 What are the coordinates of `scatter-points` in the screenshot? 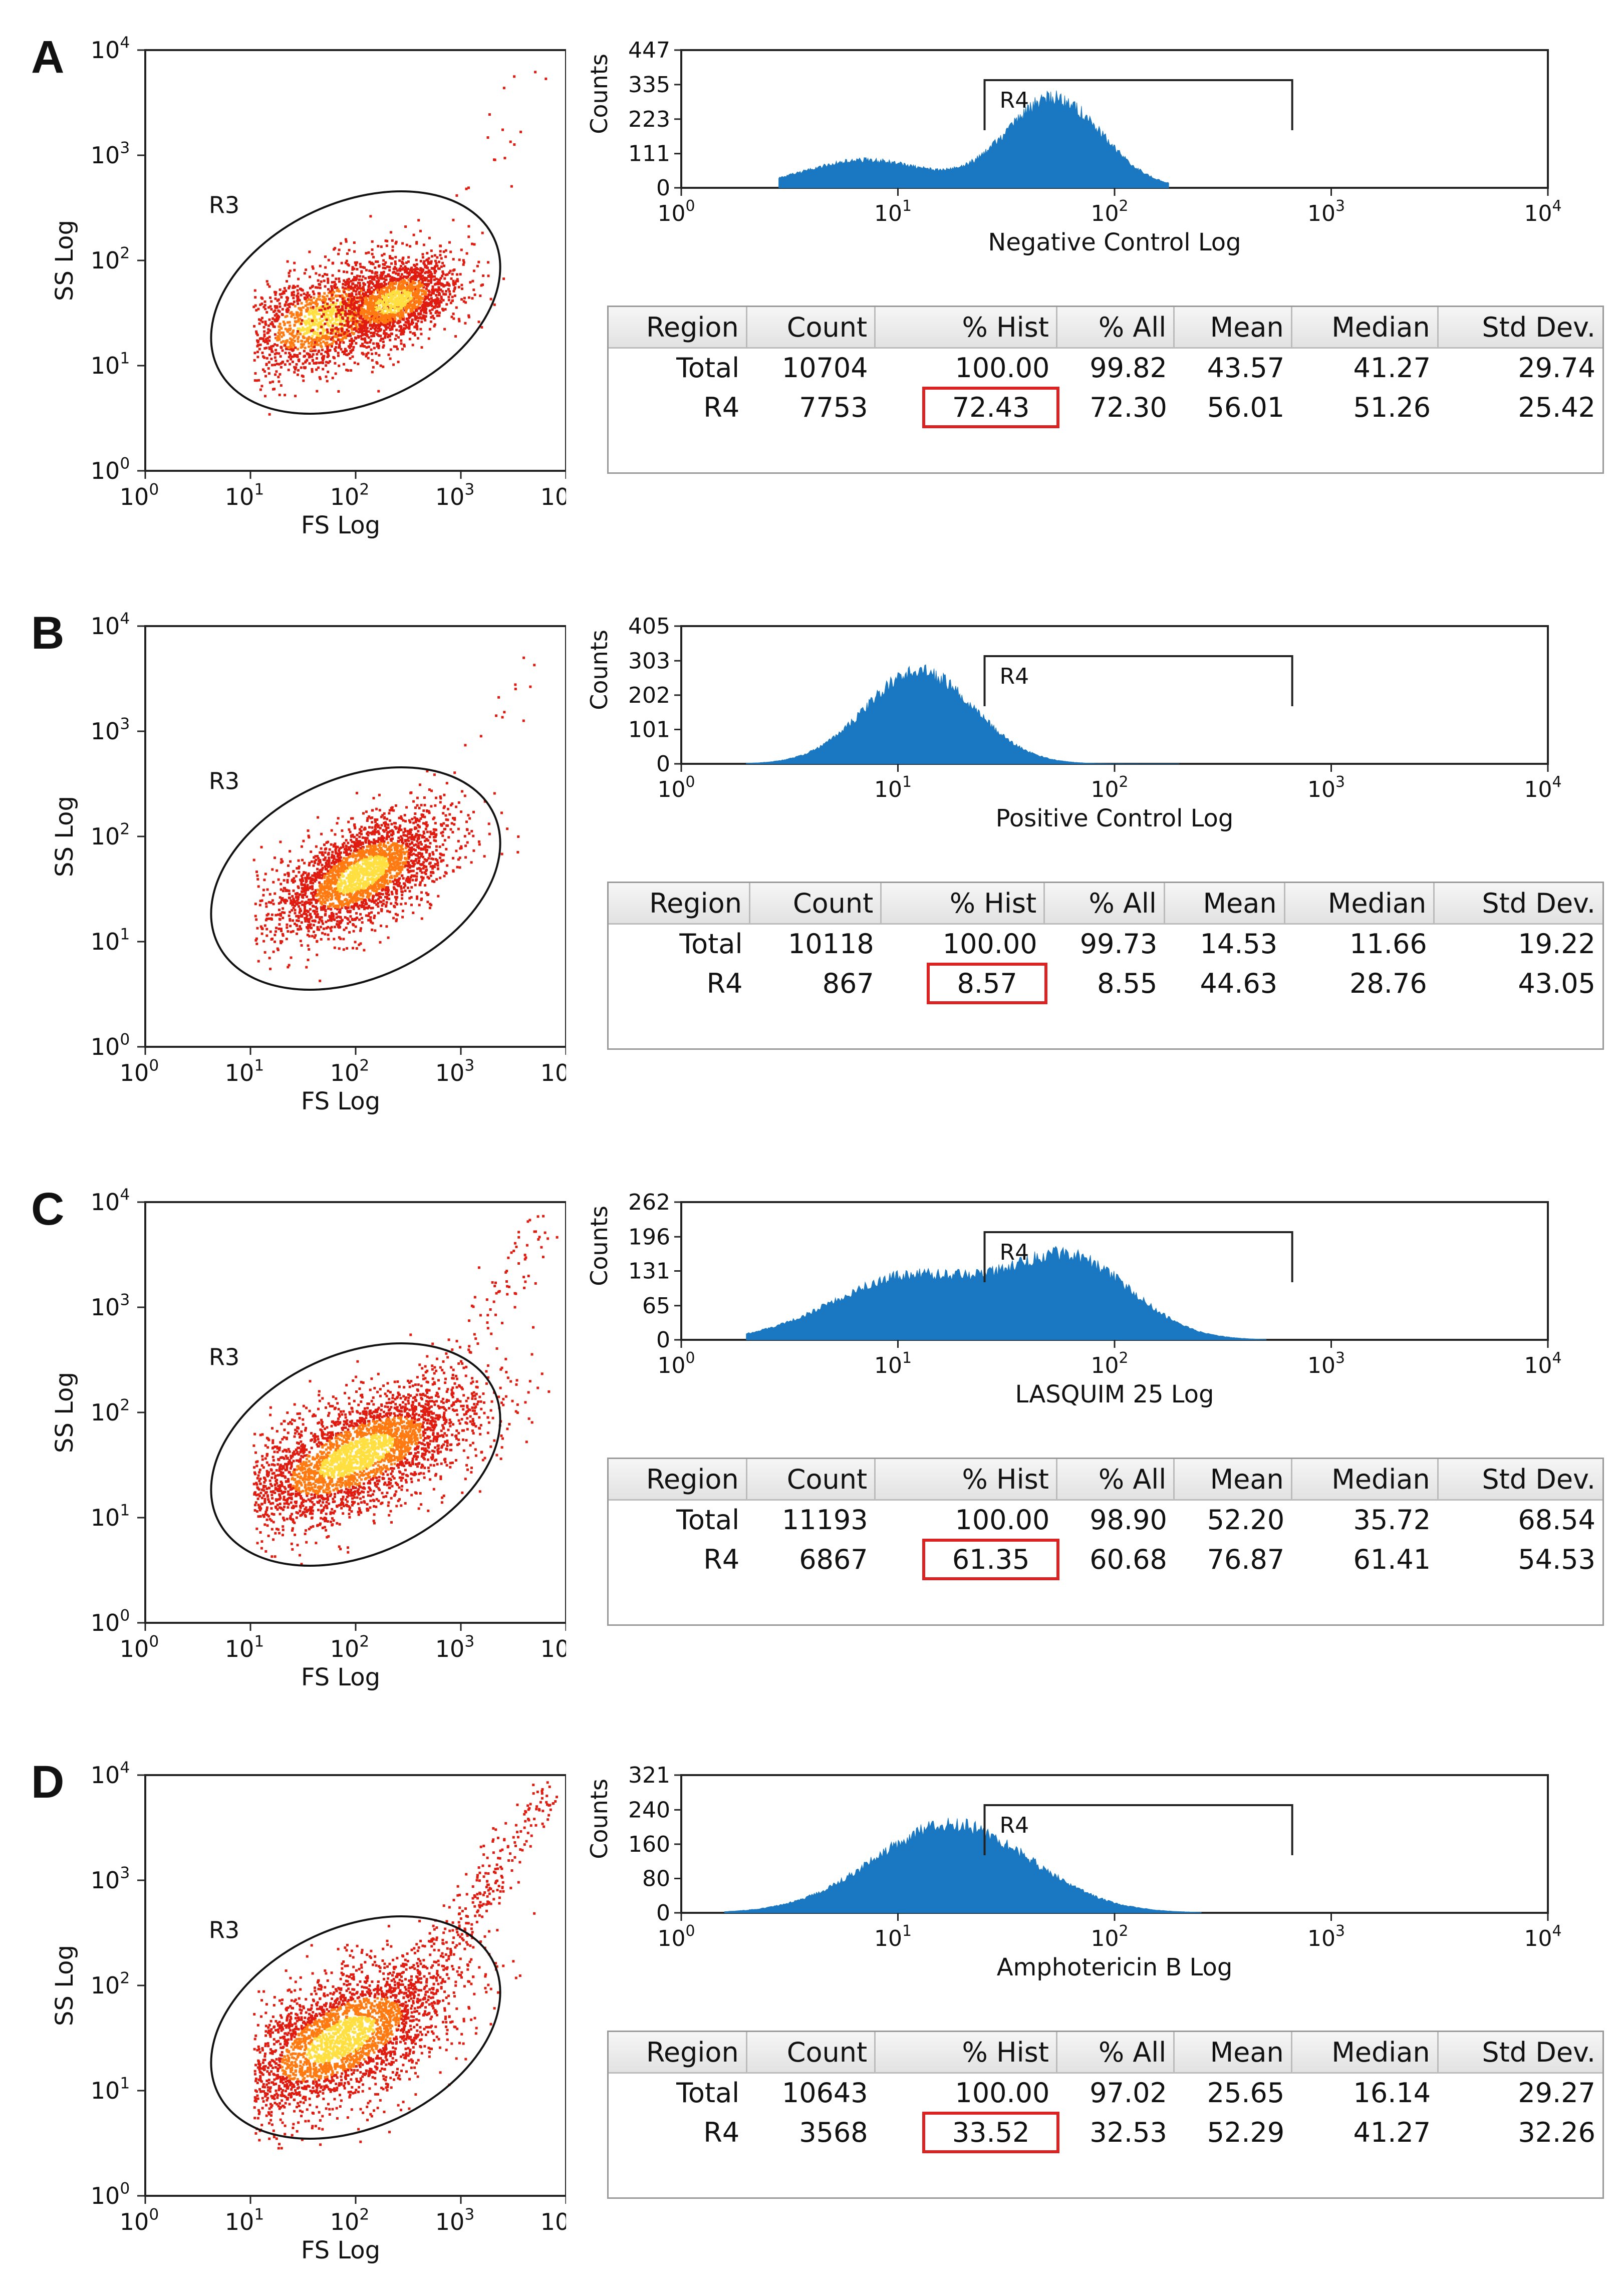 It's located at (400, 243).